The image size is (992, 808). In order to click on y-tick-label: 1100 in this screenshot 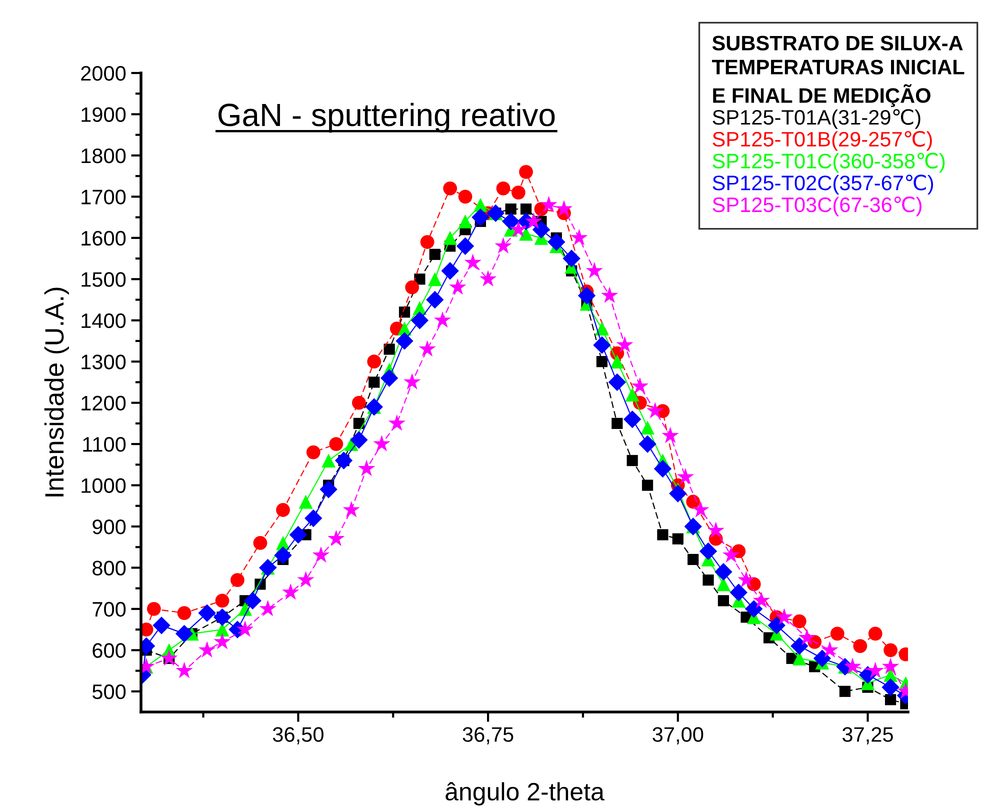, I will do `click(104, 444)`.